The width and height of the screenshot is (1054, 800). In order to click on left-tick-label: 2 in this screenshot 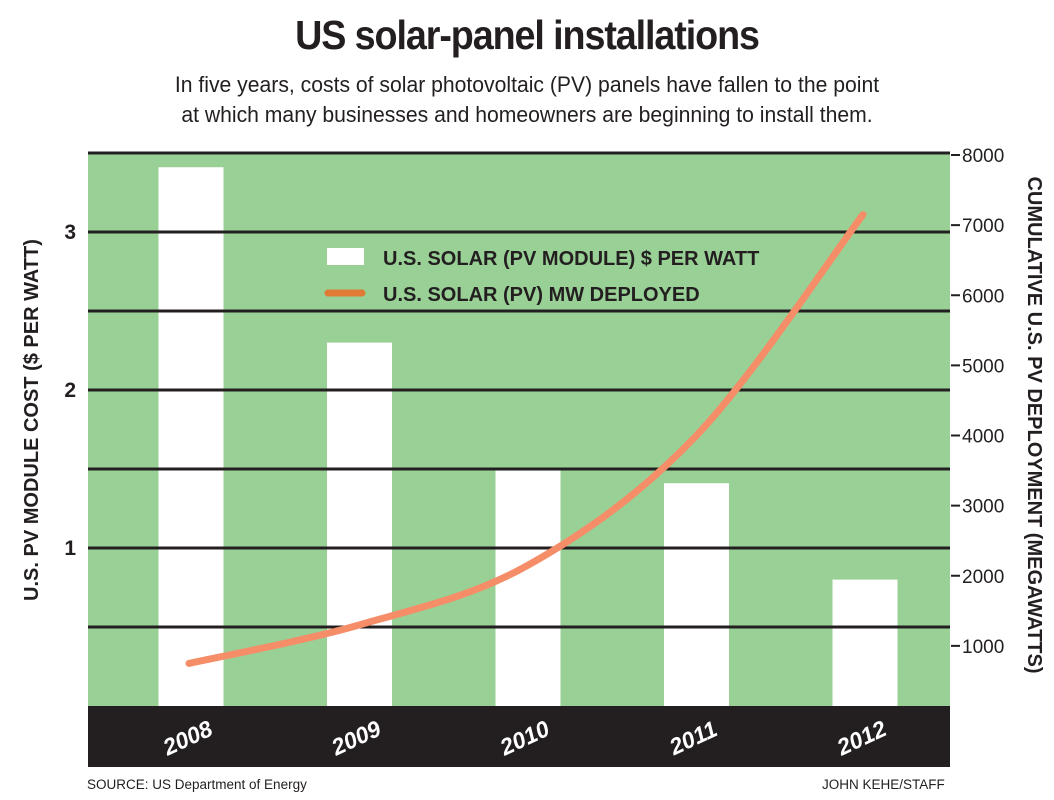, I will do `click(70, 390)`.